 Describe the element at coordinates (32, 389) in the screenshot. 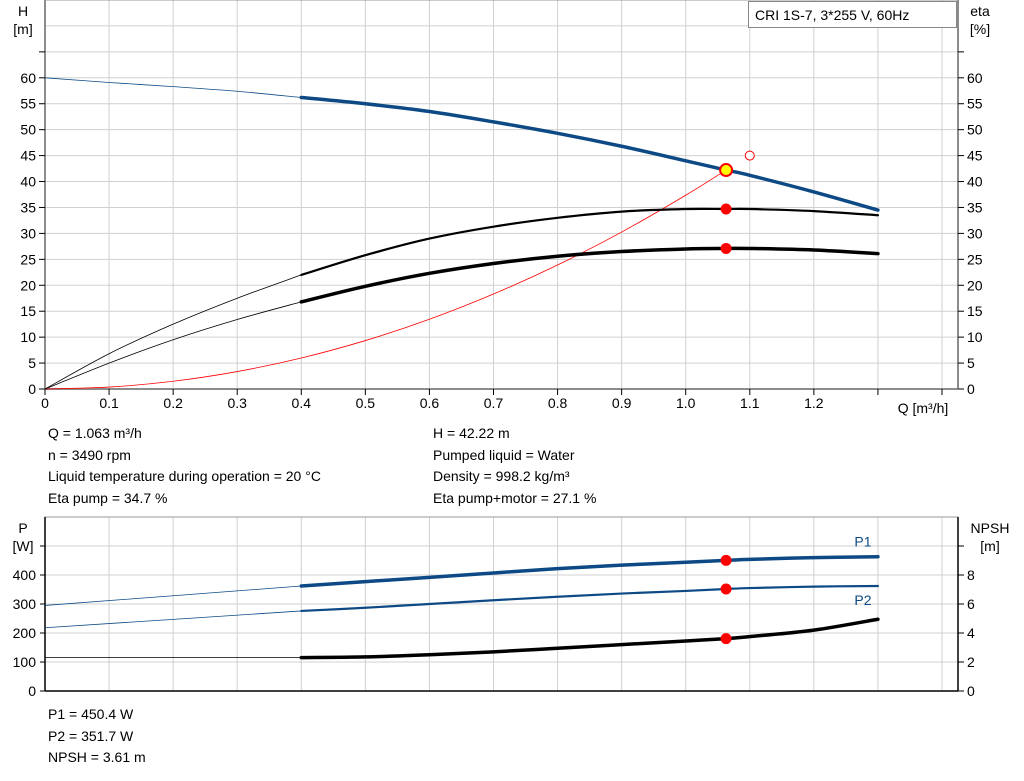

I see `left-y-tick-label: 0` at that location.